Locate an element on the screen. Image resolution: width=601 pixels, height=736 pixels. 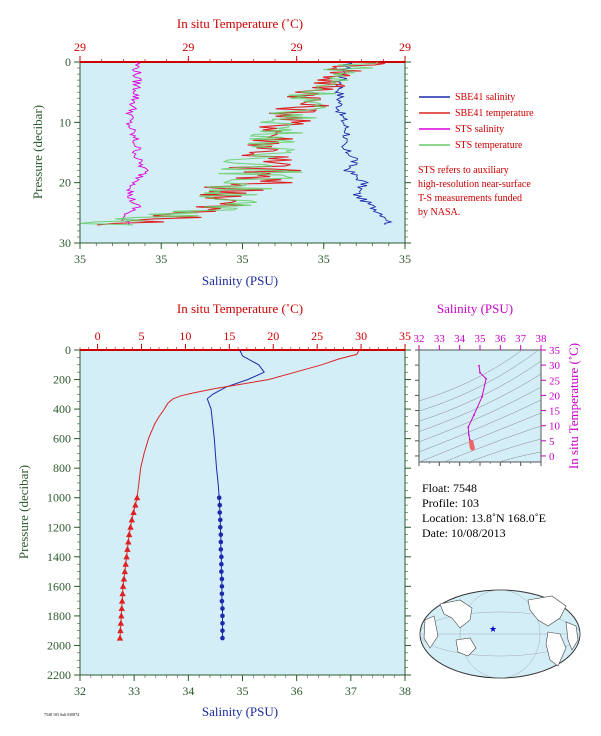
note-line: T-S measurements funded is located at coordinates (470, 198).